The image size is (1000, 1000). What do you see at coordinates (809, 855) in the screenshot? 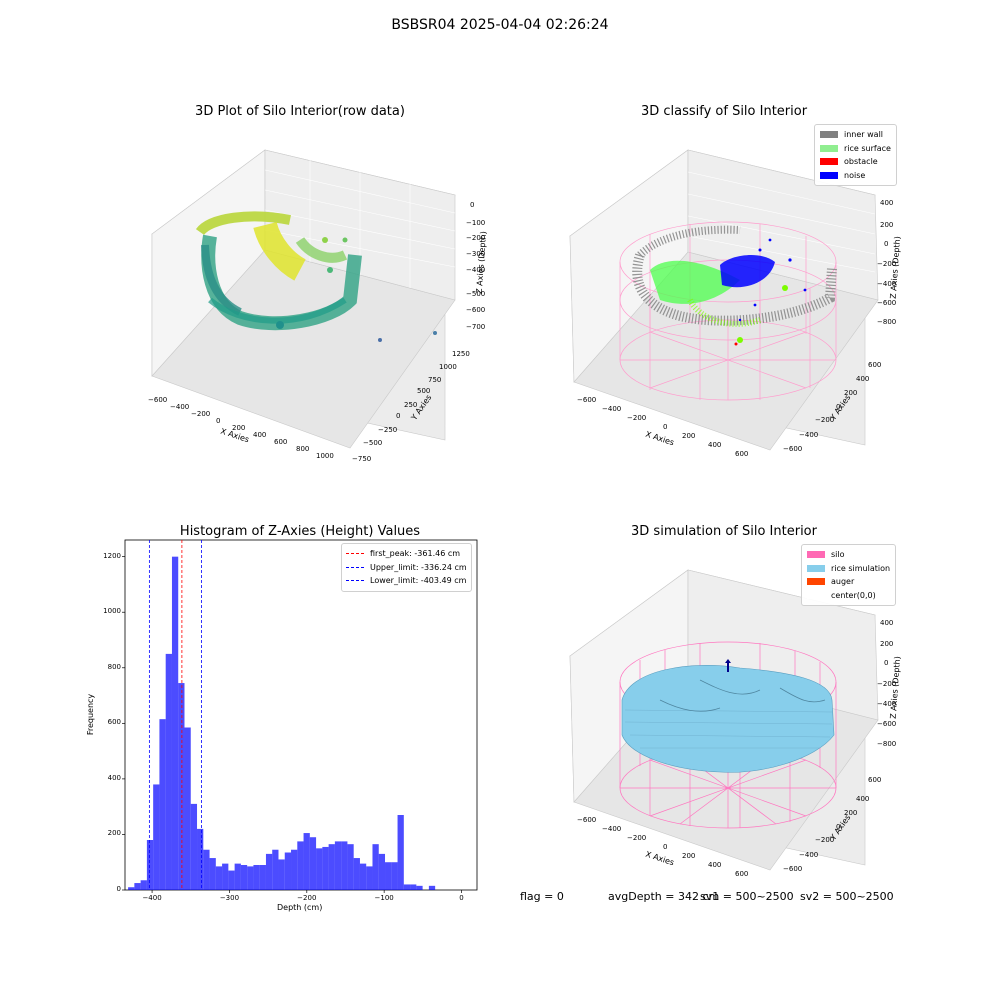
I see `panel4-ytick: −400` at bounding box center [809, 855].